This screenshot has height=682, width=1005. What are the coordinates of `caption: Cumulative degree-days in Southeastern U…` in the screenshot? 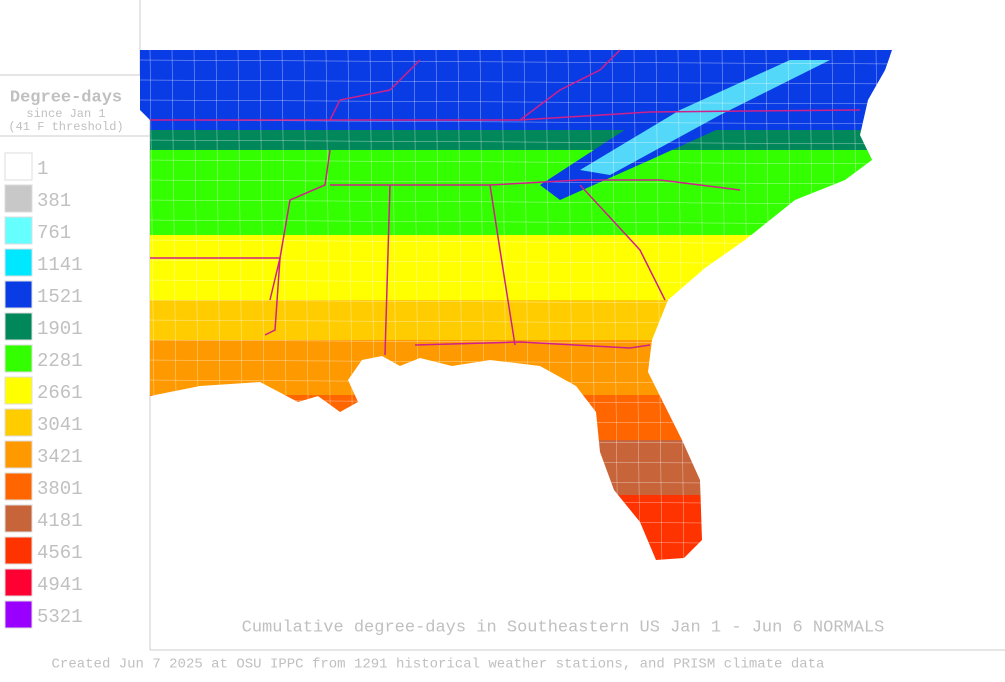 It's located at (563, 627).